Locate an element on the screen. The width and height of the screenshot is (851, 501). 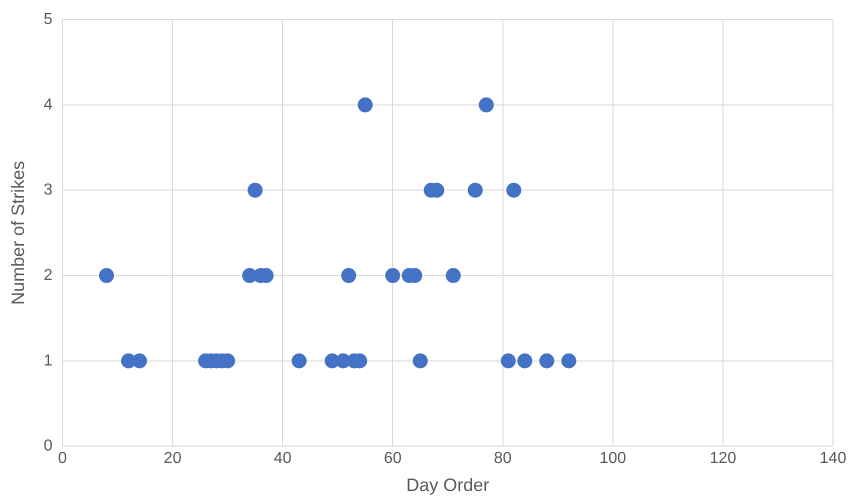
y-axis-title: Number of Strikes is located at coordinates (18, 232).